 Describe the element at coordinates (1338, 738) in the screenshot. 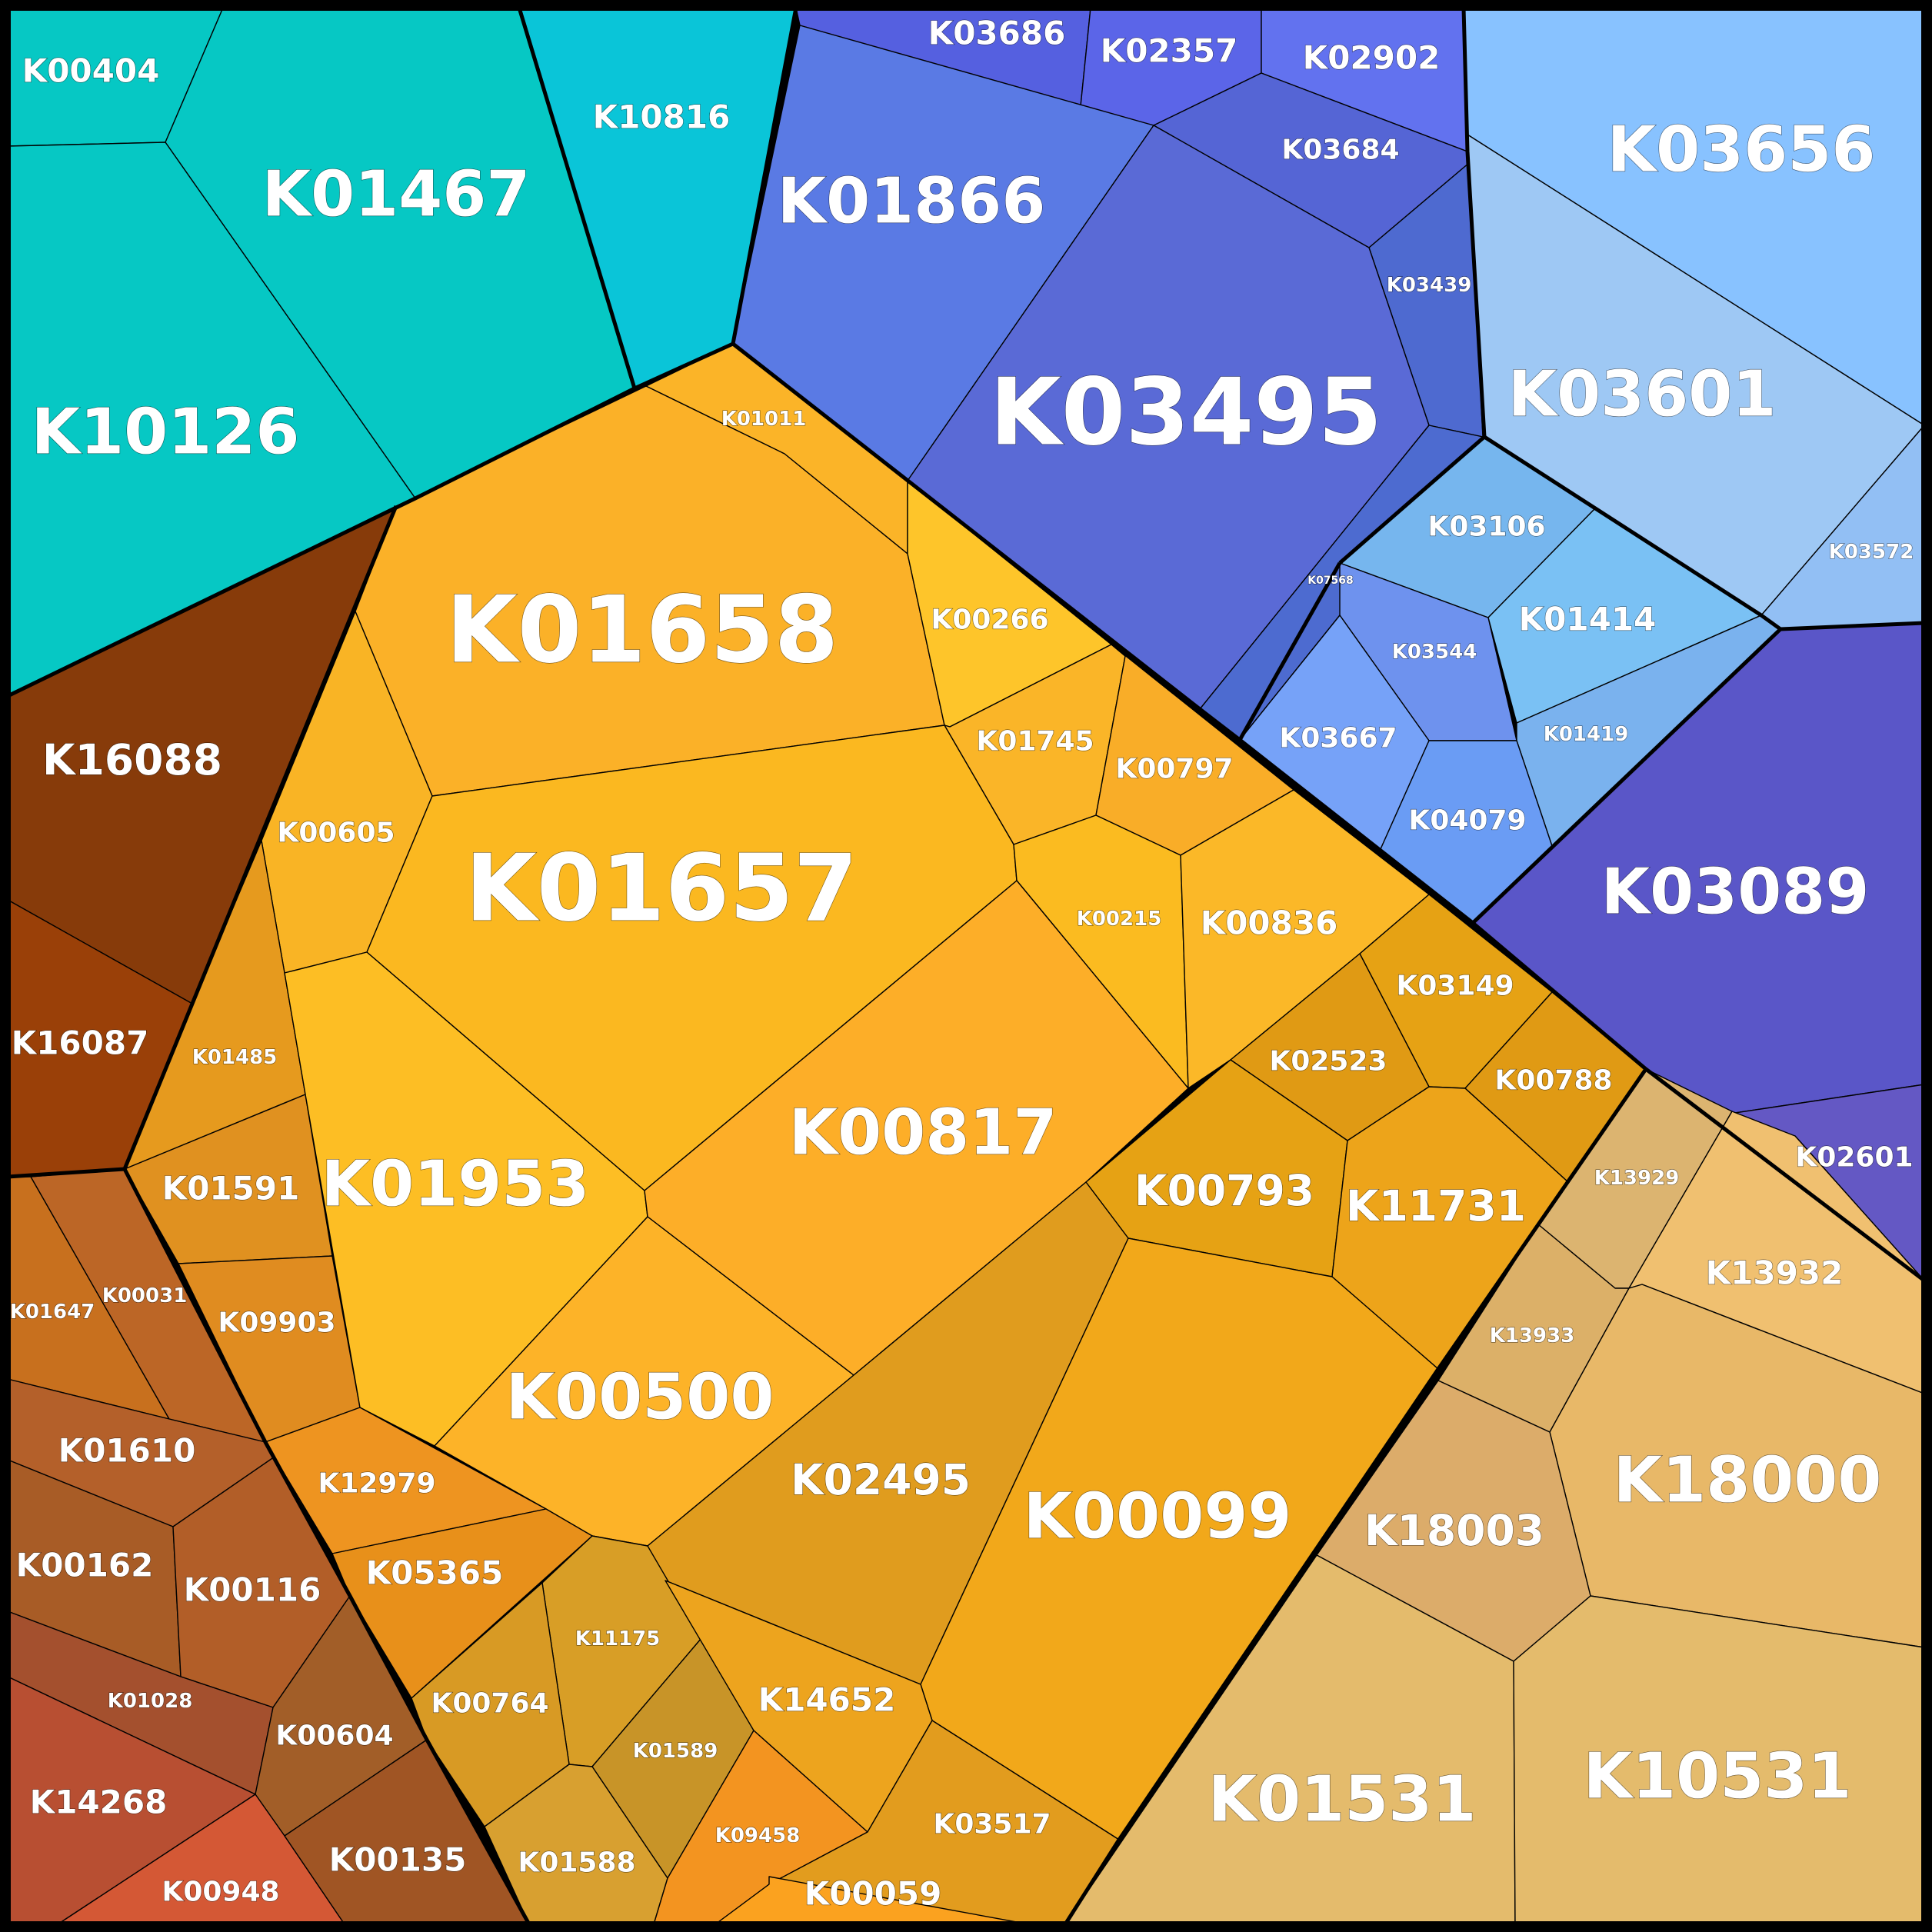

I see `label-k03667: K03667` at that location.